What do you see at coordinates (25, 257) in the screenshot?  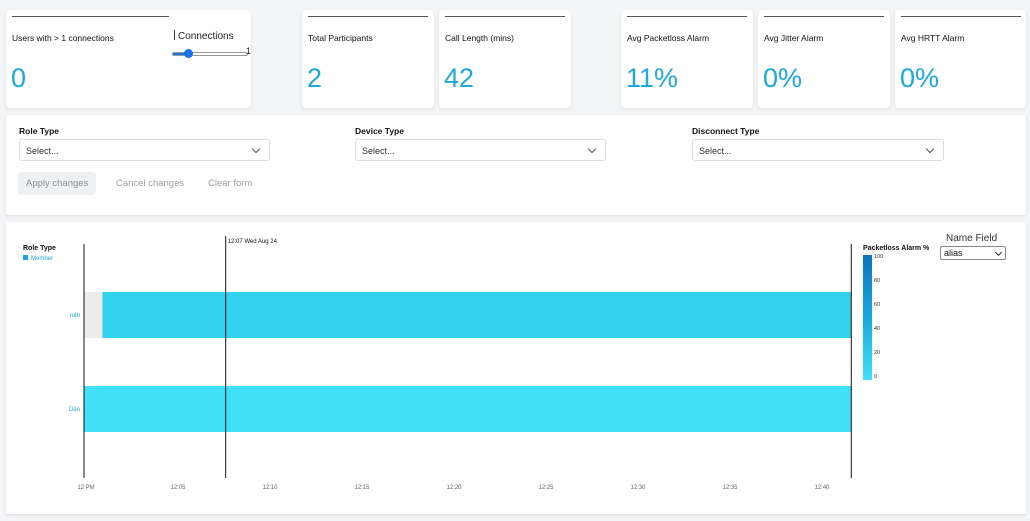 I see `legend-swatch` at bounding box center [25, 257].